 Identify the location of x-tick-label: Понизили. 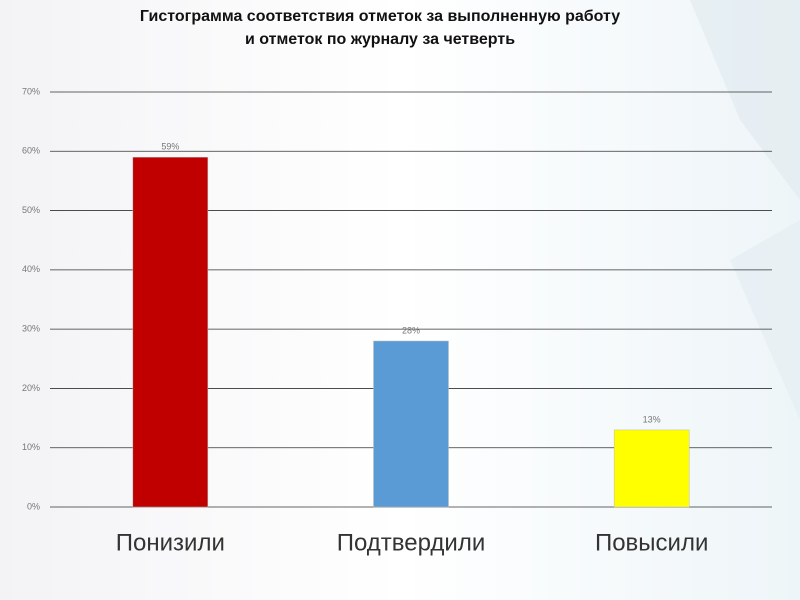
(170, 542).